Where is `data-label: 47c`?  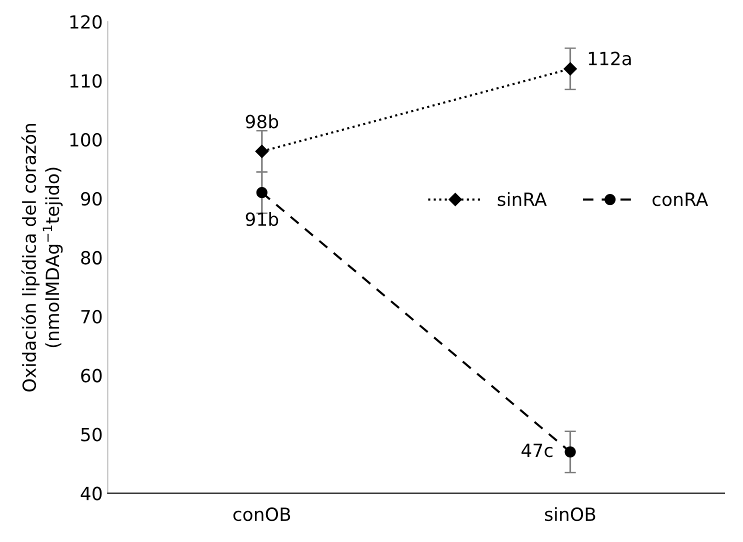 data-label: 47c is located at coordinates (537, 451).